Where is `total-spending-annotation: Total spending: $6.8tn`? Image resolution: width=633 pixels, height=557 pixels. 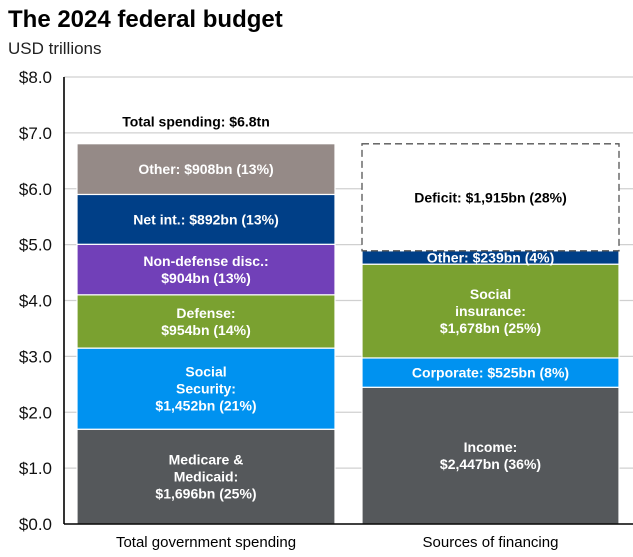 total-spending-annotation: Total spending: $6.8tn is located at coordinates (196, 122).